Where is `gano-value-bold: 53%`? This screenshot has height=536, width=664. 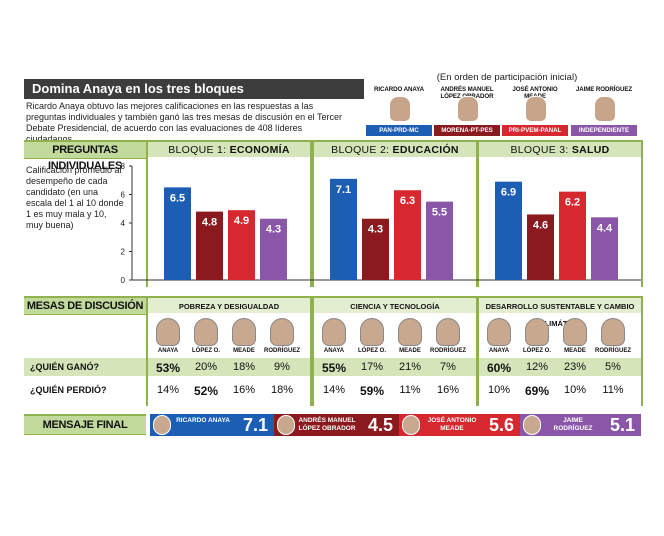
gano-value-bold: 53% is located at coordinates (168, 368).